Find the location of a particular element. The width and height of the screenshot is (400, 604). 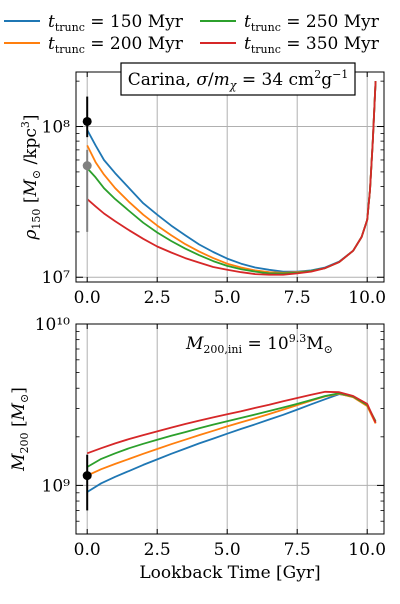

legend-entry: ttrunc = 250 Myr is located at coordinates (290, 23).